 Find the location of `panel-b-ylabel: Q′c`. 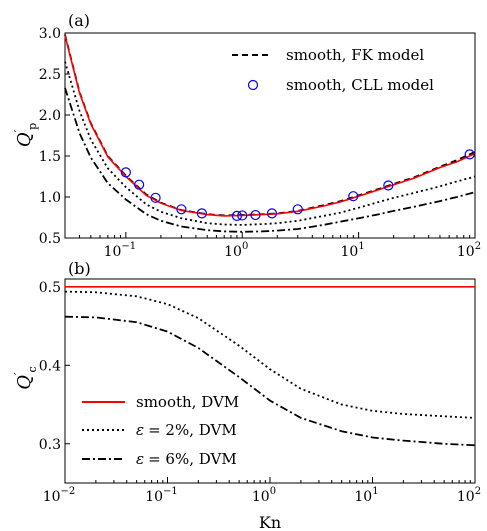

panel-b-ylabel: Q′c is located at coordinates (25, 377).